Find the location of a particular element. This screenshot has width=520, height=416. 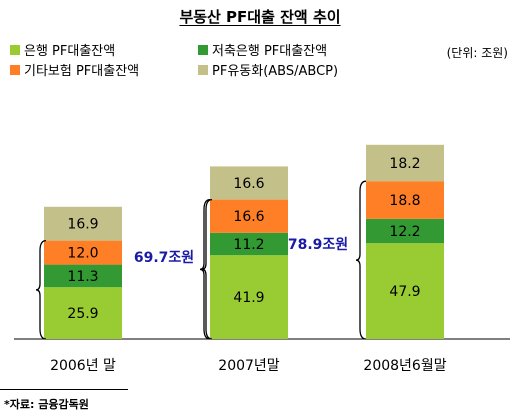

source-note: *자료: 금융감독원 is located at coordinates (46, 404).